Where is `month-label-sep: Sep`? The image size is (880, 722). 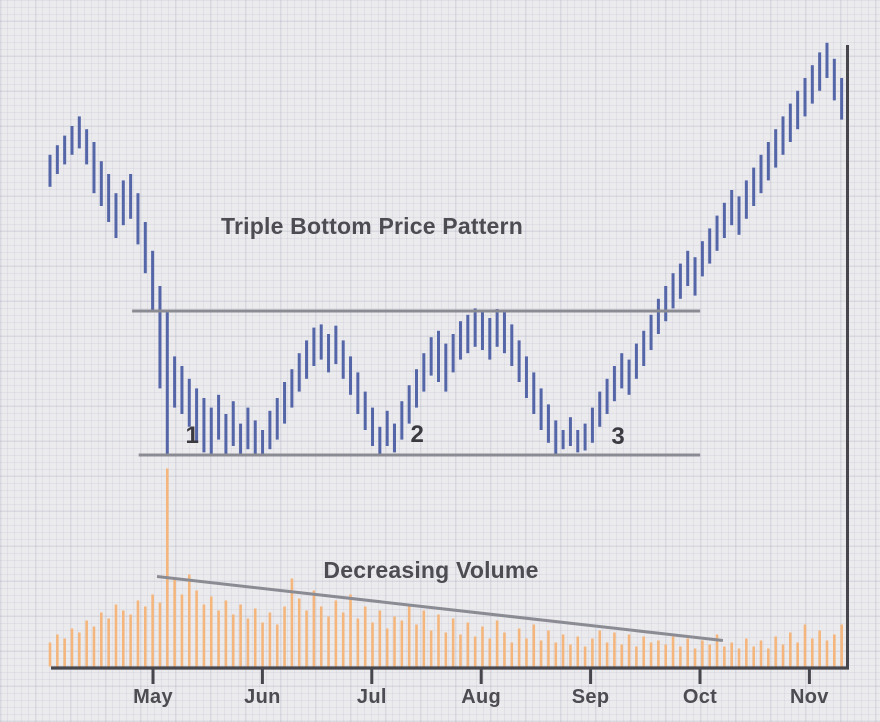 month-label-sep: Sep is located at coordinates (590, 697).